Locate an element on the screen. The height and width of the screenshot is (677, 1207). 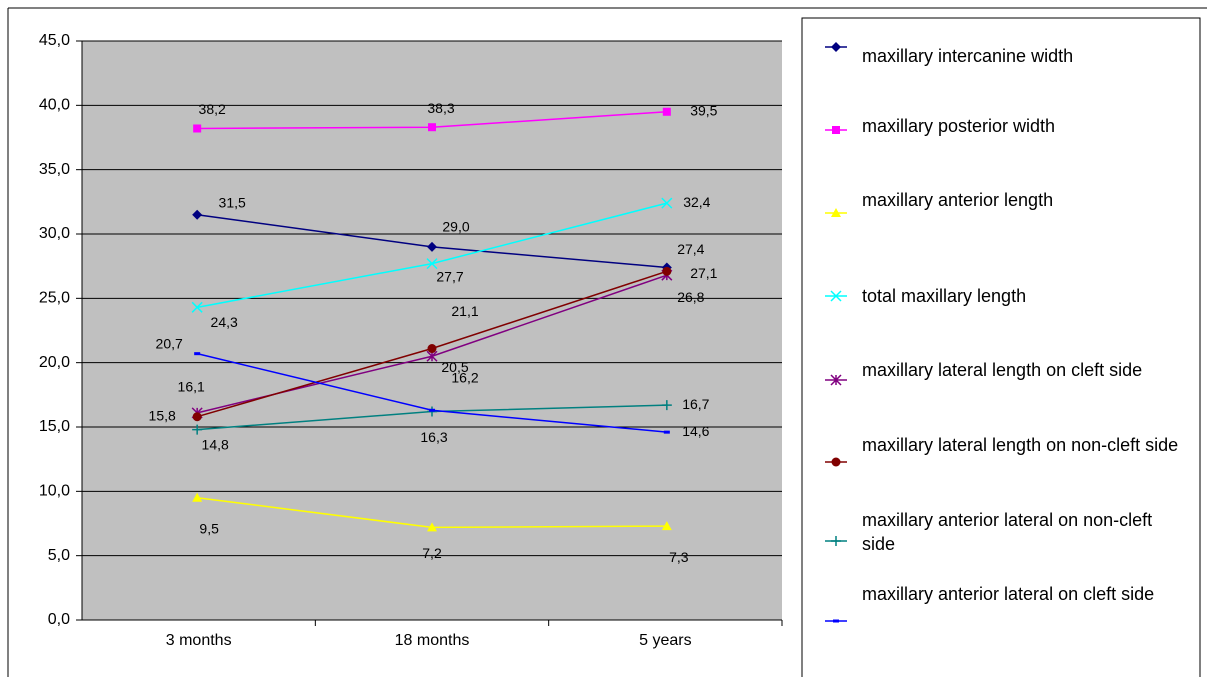
data-label: 9,5 is located at coordinates (209, 528).